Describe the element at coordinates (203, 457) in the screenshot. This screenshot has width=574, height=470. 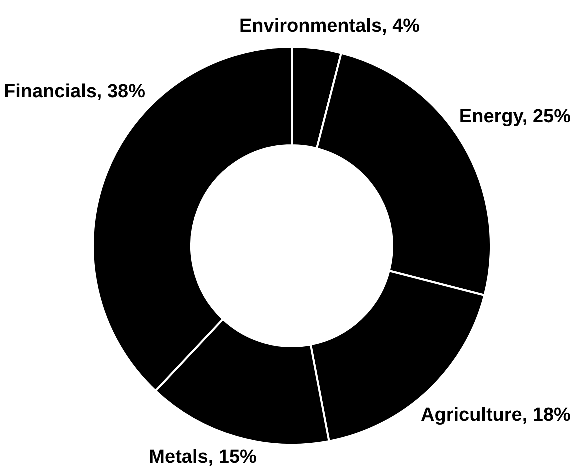
I see `slice-label: Metals, 15%` at that location.